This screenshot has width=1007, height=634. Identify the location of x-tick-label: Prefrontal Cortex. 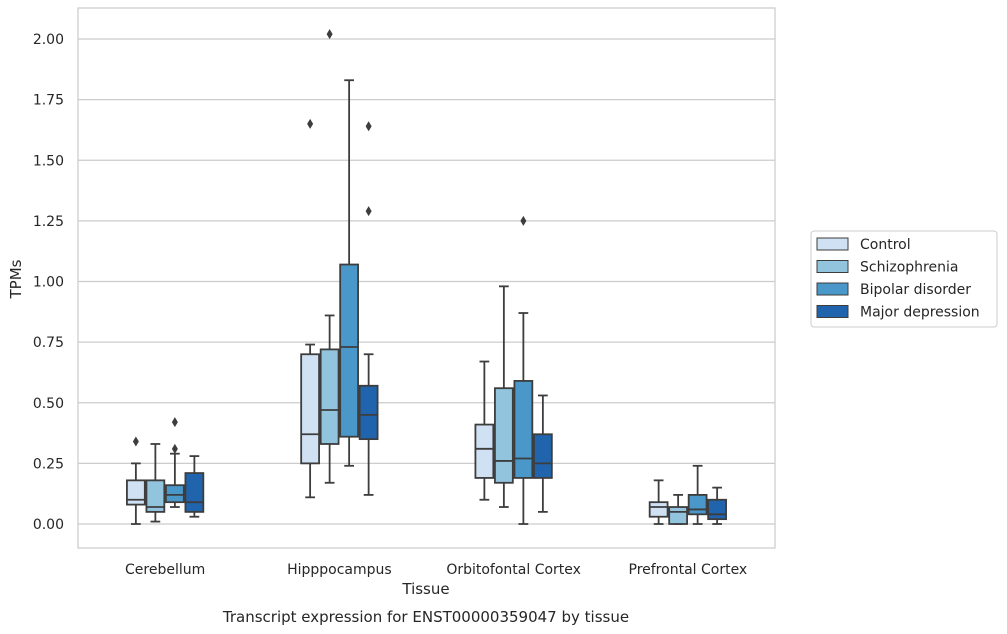
(688, 570).